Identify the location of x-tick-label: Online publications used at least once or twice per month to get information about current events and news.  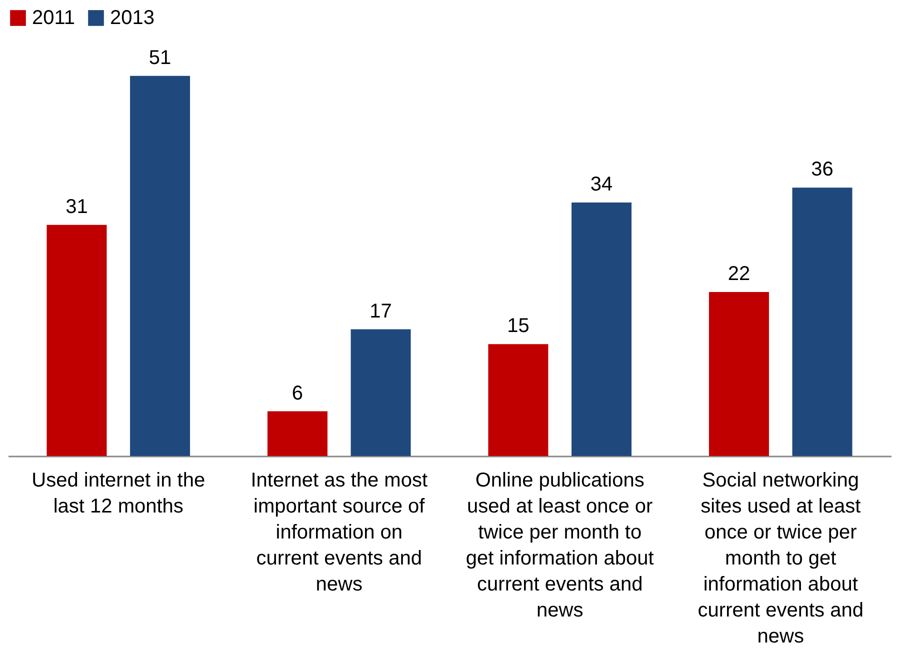
(560, 546).